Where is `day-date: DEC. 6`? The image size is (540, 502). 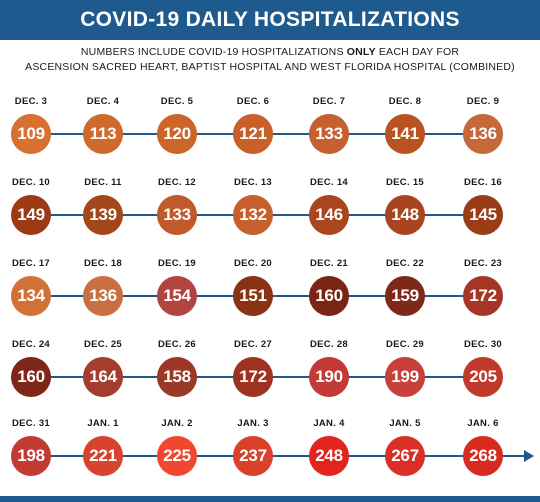 day-date: DEC. 6 is located at coordinates (253, 101).